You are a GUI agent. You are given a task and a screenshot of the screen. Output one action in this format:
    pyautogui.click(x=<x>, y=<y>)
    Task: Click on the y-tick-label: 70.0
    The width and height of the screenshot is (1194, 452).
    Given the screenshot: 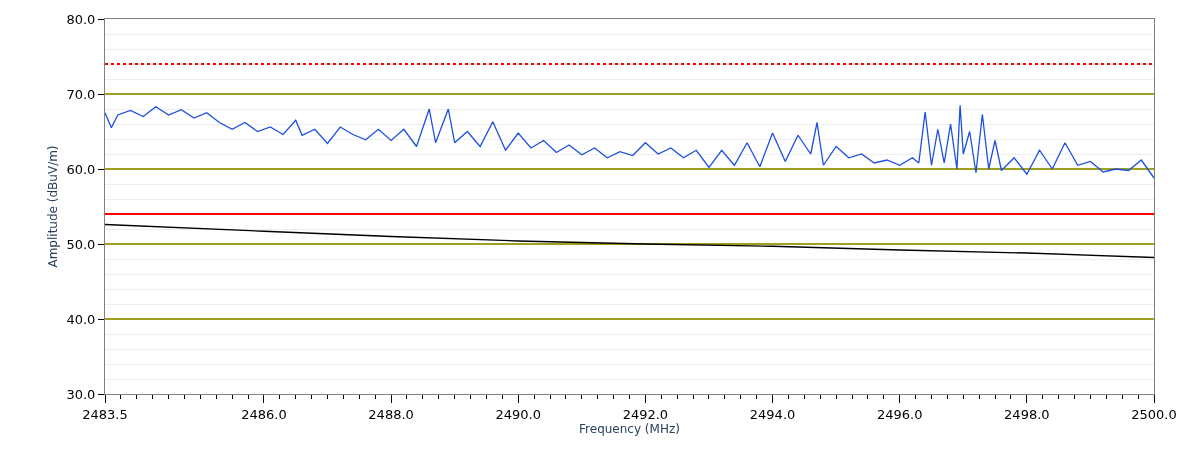 What is the action you would take?
    pyautogui.click(x=81, y=94)
    